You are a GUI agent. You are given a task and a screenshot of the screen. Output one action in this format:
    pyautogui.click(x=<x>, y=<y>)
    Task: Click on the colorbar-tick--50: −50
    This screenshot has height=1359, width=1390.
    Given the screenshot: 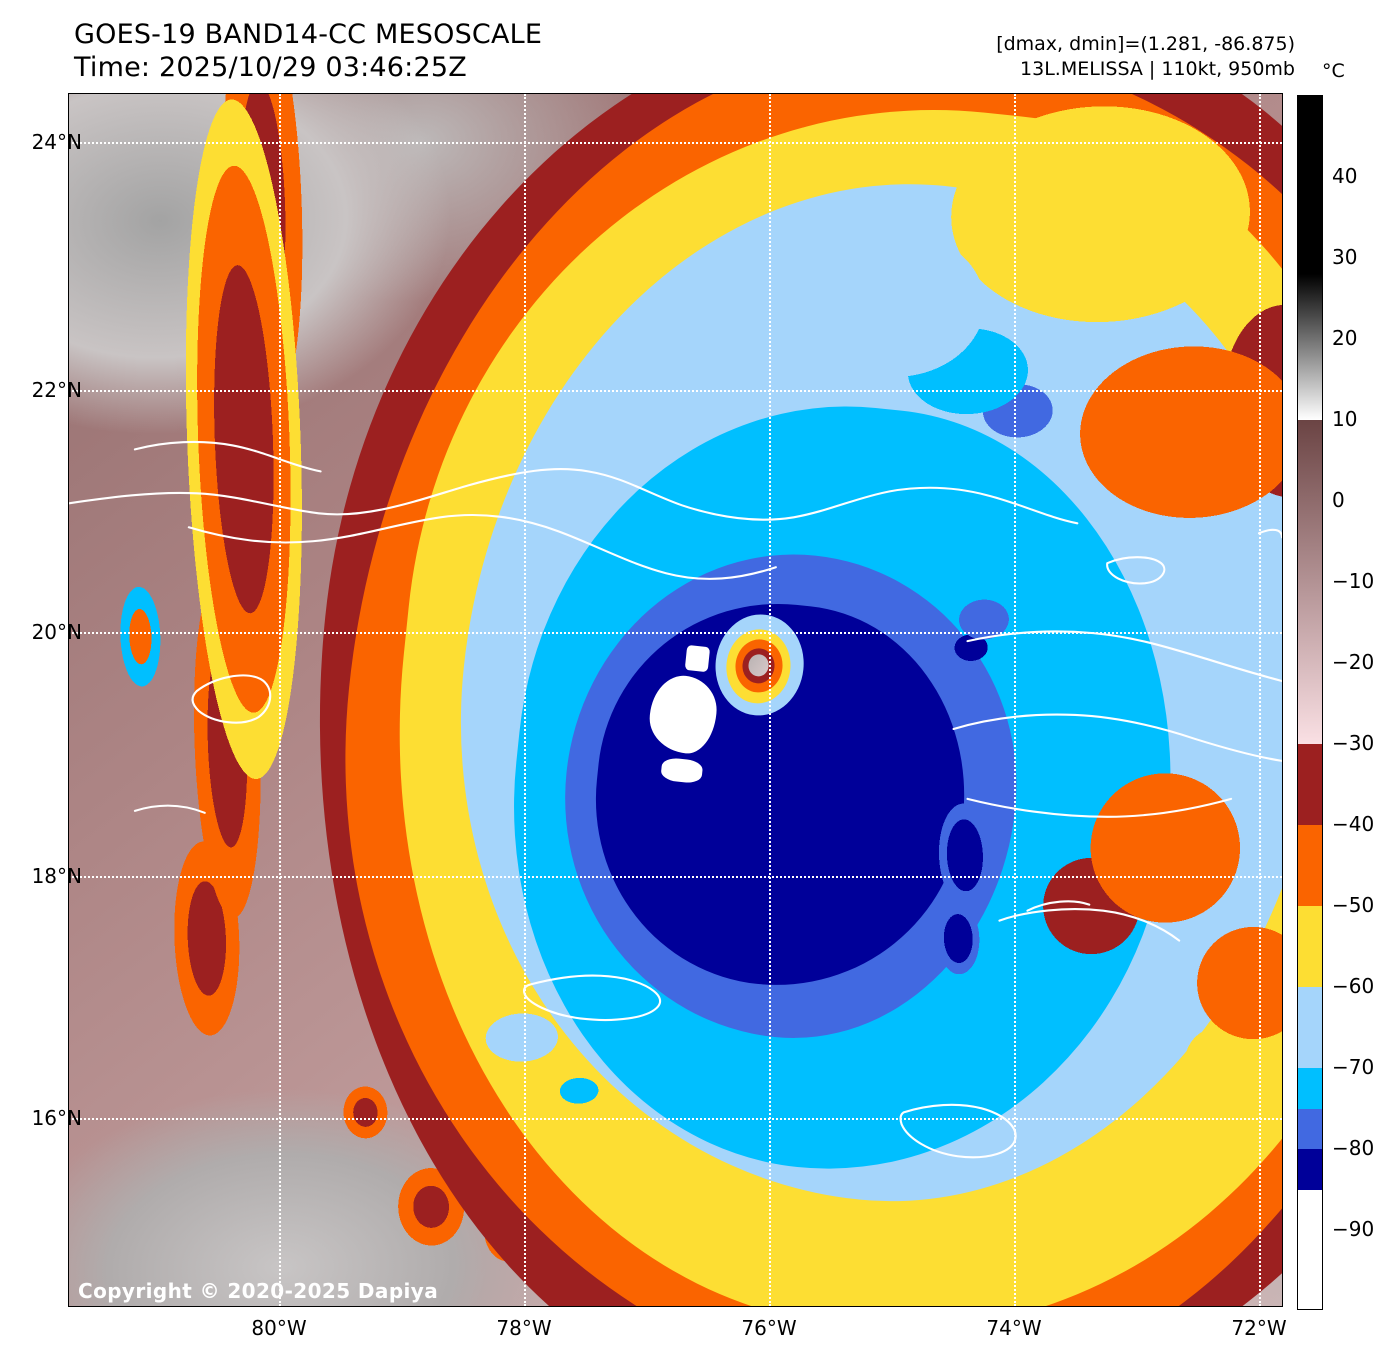 What is the action you would take?
    pyautogui.click(x=1353, y=905)
    